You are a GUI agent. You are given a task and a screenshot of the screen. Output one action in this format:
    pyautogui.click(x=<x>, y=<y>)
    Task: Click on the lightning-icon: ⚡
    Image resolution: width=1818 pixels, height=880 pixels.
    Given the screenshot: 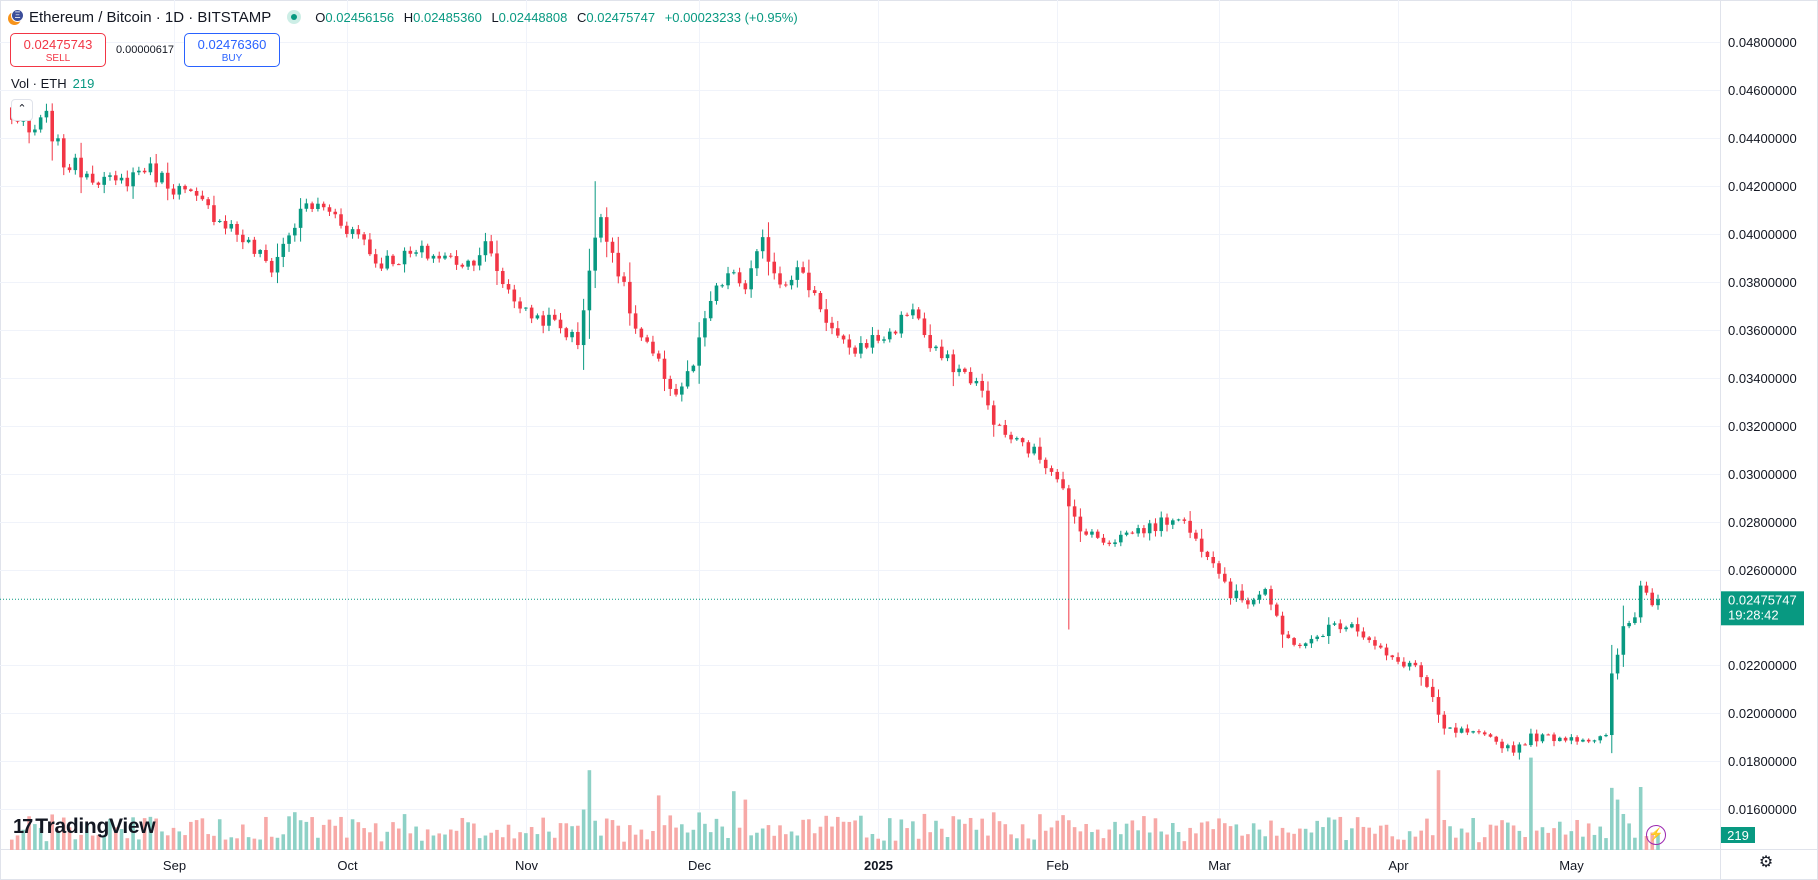 What is the action you would take?
    pyautogui.click(x=1656, y=835)
    